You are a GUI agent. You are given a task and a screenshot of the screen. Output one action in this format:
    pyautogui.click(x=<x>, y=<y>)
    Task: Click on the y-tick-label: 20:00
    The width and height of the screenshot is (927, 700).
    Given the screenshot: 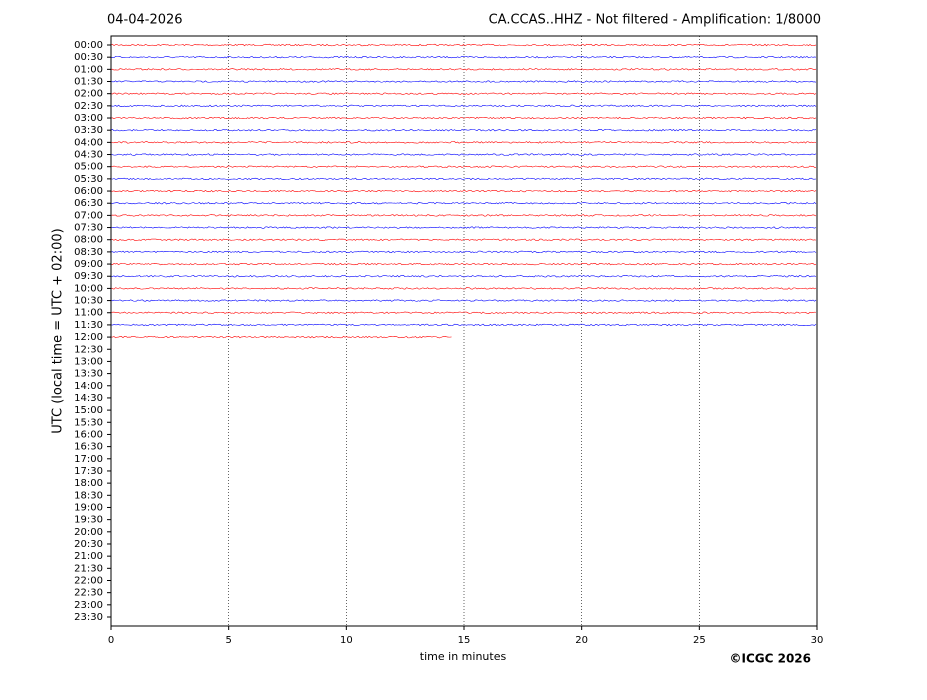 What is the action you would take?
    pyautogui.click(x=88, y=532)
    